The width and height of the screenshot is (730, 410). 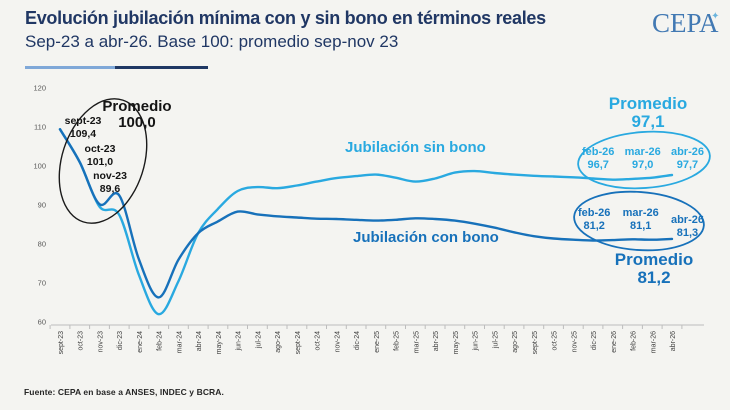 I want to click on annotation-base-promedio: Promedio 100,0, so click(x=137, y=115).